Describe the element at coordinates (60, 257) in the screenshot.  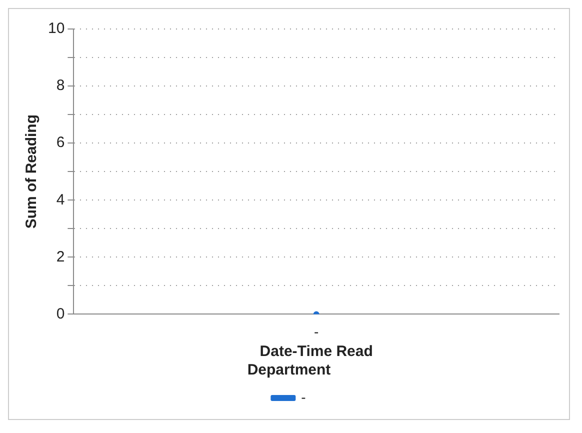
I see `y-tick-label: 2` at that location.